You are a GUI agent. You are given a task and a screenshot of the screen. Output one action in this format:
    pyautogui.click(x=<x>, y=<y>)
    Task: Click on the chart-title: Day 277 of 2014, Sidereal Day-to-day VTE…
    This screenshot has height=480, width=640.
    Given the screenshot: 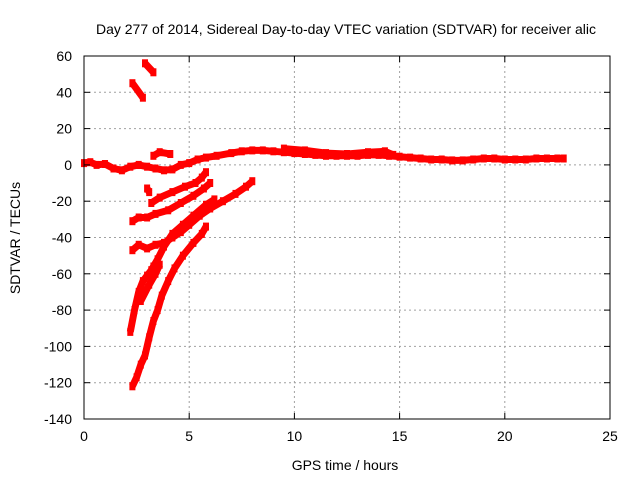 What is the action you would take?
    pyautogui.click(x=346, y=29)
    